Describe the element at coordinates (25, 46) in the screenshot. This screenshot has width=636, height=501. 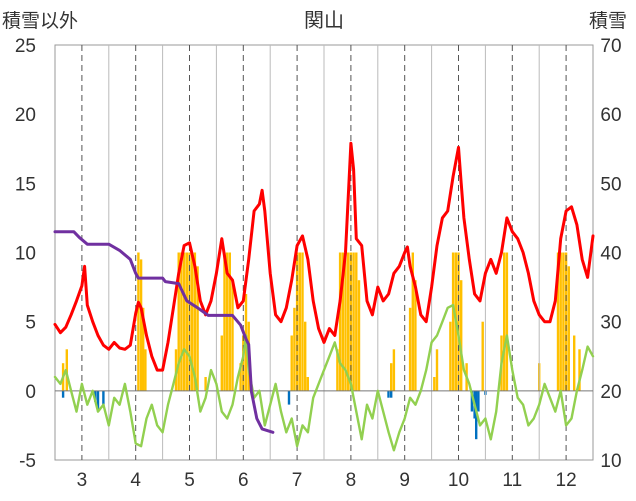
I see `left-tick-label-6: 25` at that location.